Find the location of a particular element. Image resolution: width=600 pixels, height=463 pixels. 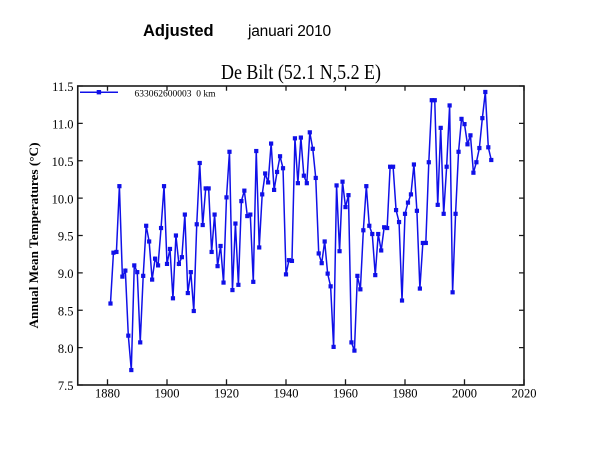

svg-text: 1900 is located at coordinates (167, 394).